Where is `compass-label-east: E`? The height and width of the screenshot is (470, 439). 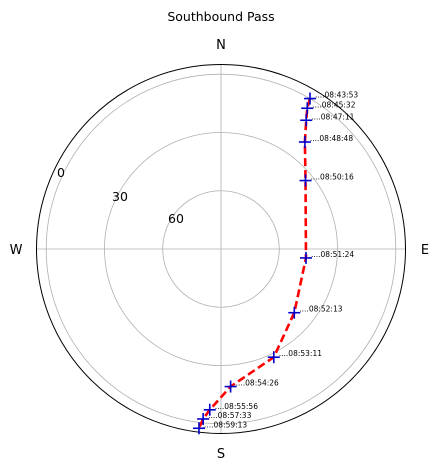
compass-label-east: E is located at coordinates (425, 250).